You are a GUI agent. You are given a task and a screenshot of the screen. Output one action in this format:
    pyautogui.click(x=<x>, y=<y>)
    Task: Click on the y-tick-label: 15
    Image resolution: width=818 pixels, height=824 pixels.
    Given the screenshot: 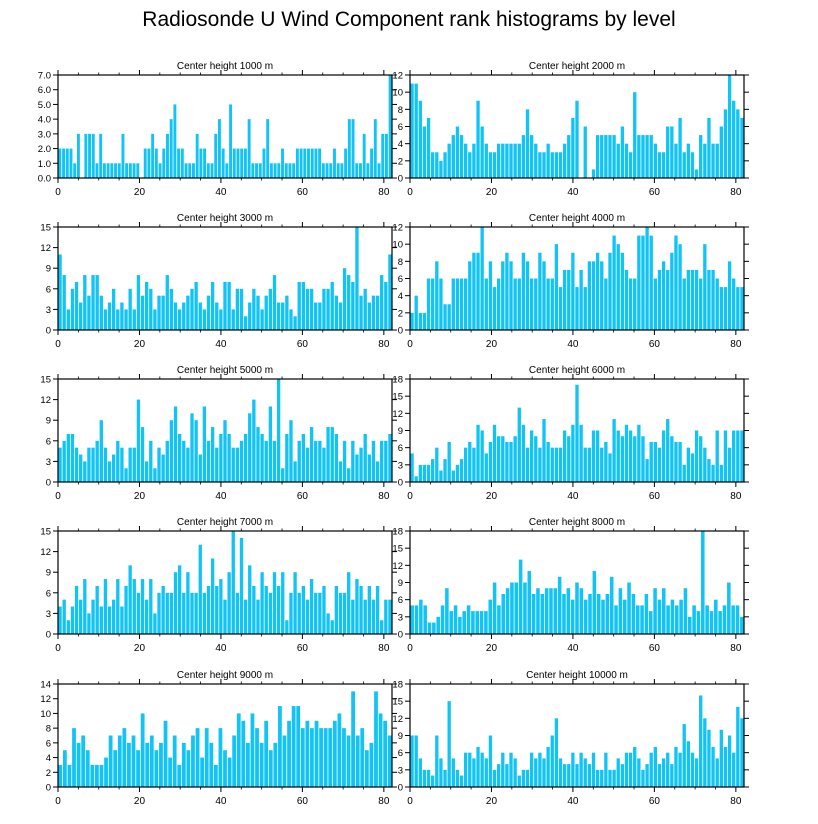 What is the action you would take?
    pyautogui.click(x=397, y=397)
    